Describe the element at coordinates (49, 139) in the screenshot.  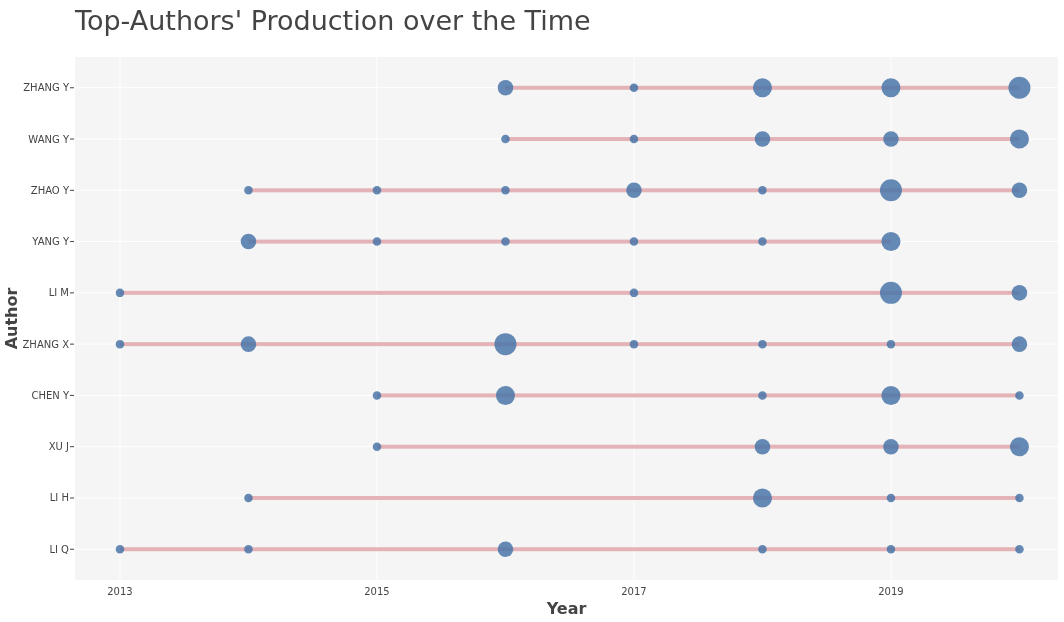
I see `y-tick-label: WANG Y` at that location.